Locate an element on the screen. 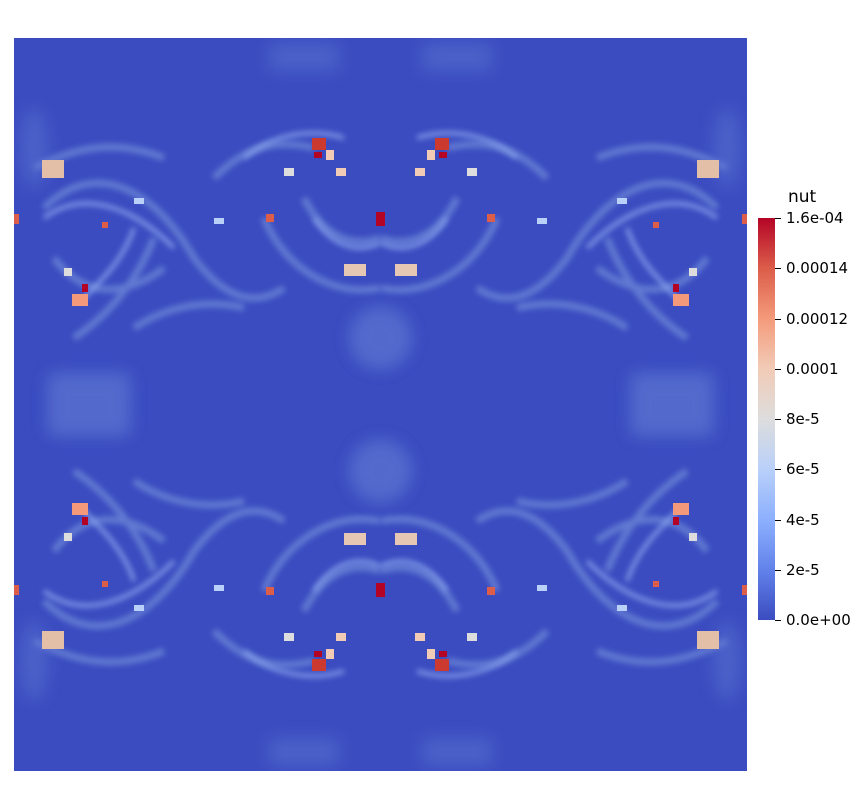 This screenshot has height=802, width=865. colorbar-tick-label: 2e-5 is located at coordinates (803, 569).